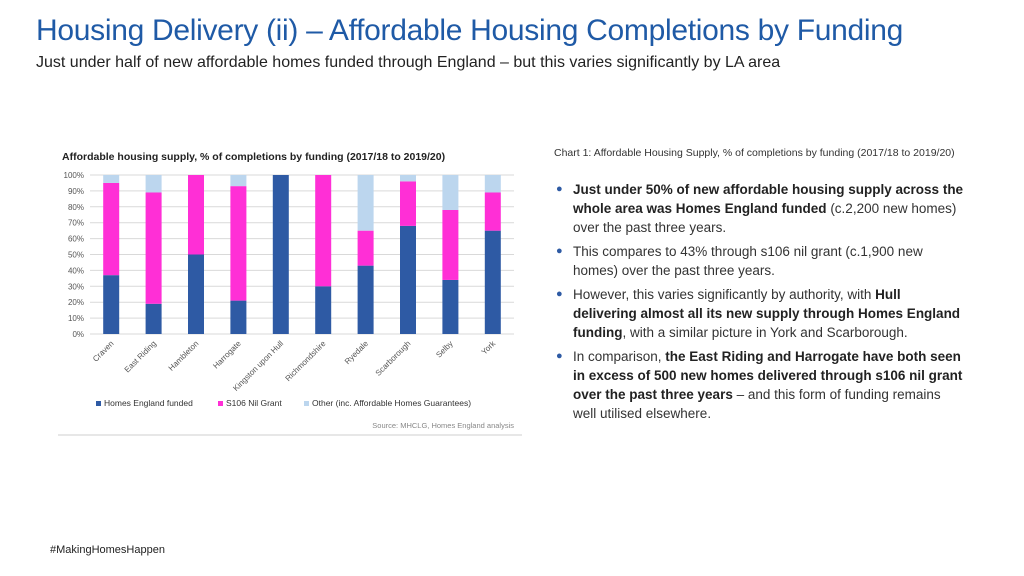  Describe the element at coordinates (76, 255) in the screenshot. I see `y-tick-label: 50%` at that location.